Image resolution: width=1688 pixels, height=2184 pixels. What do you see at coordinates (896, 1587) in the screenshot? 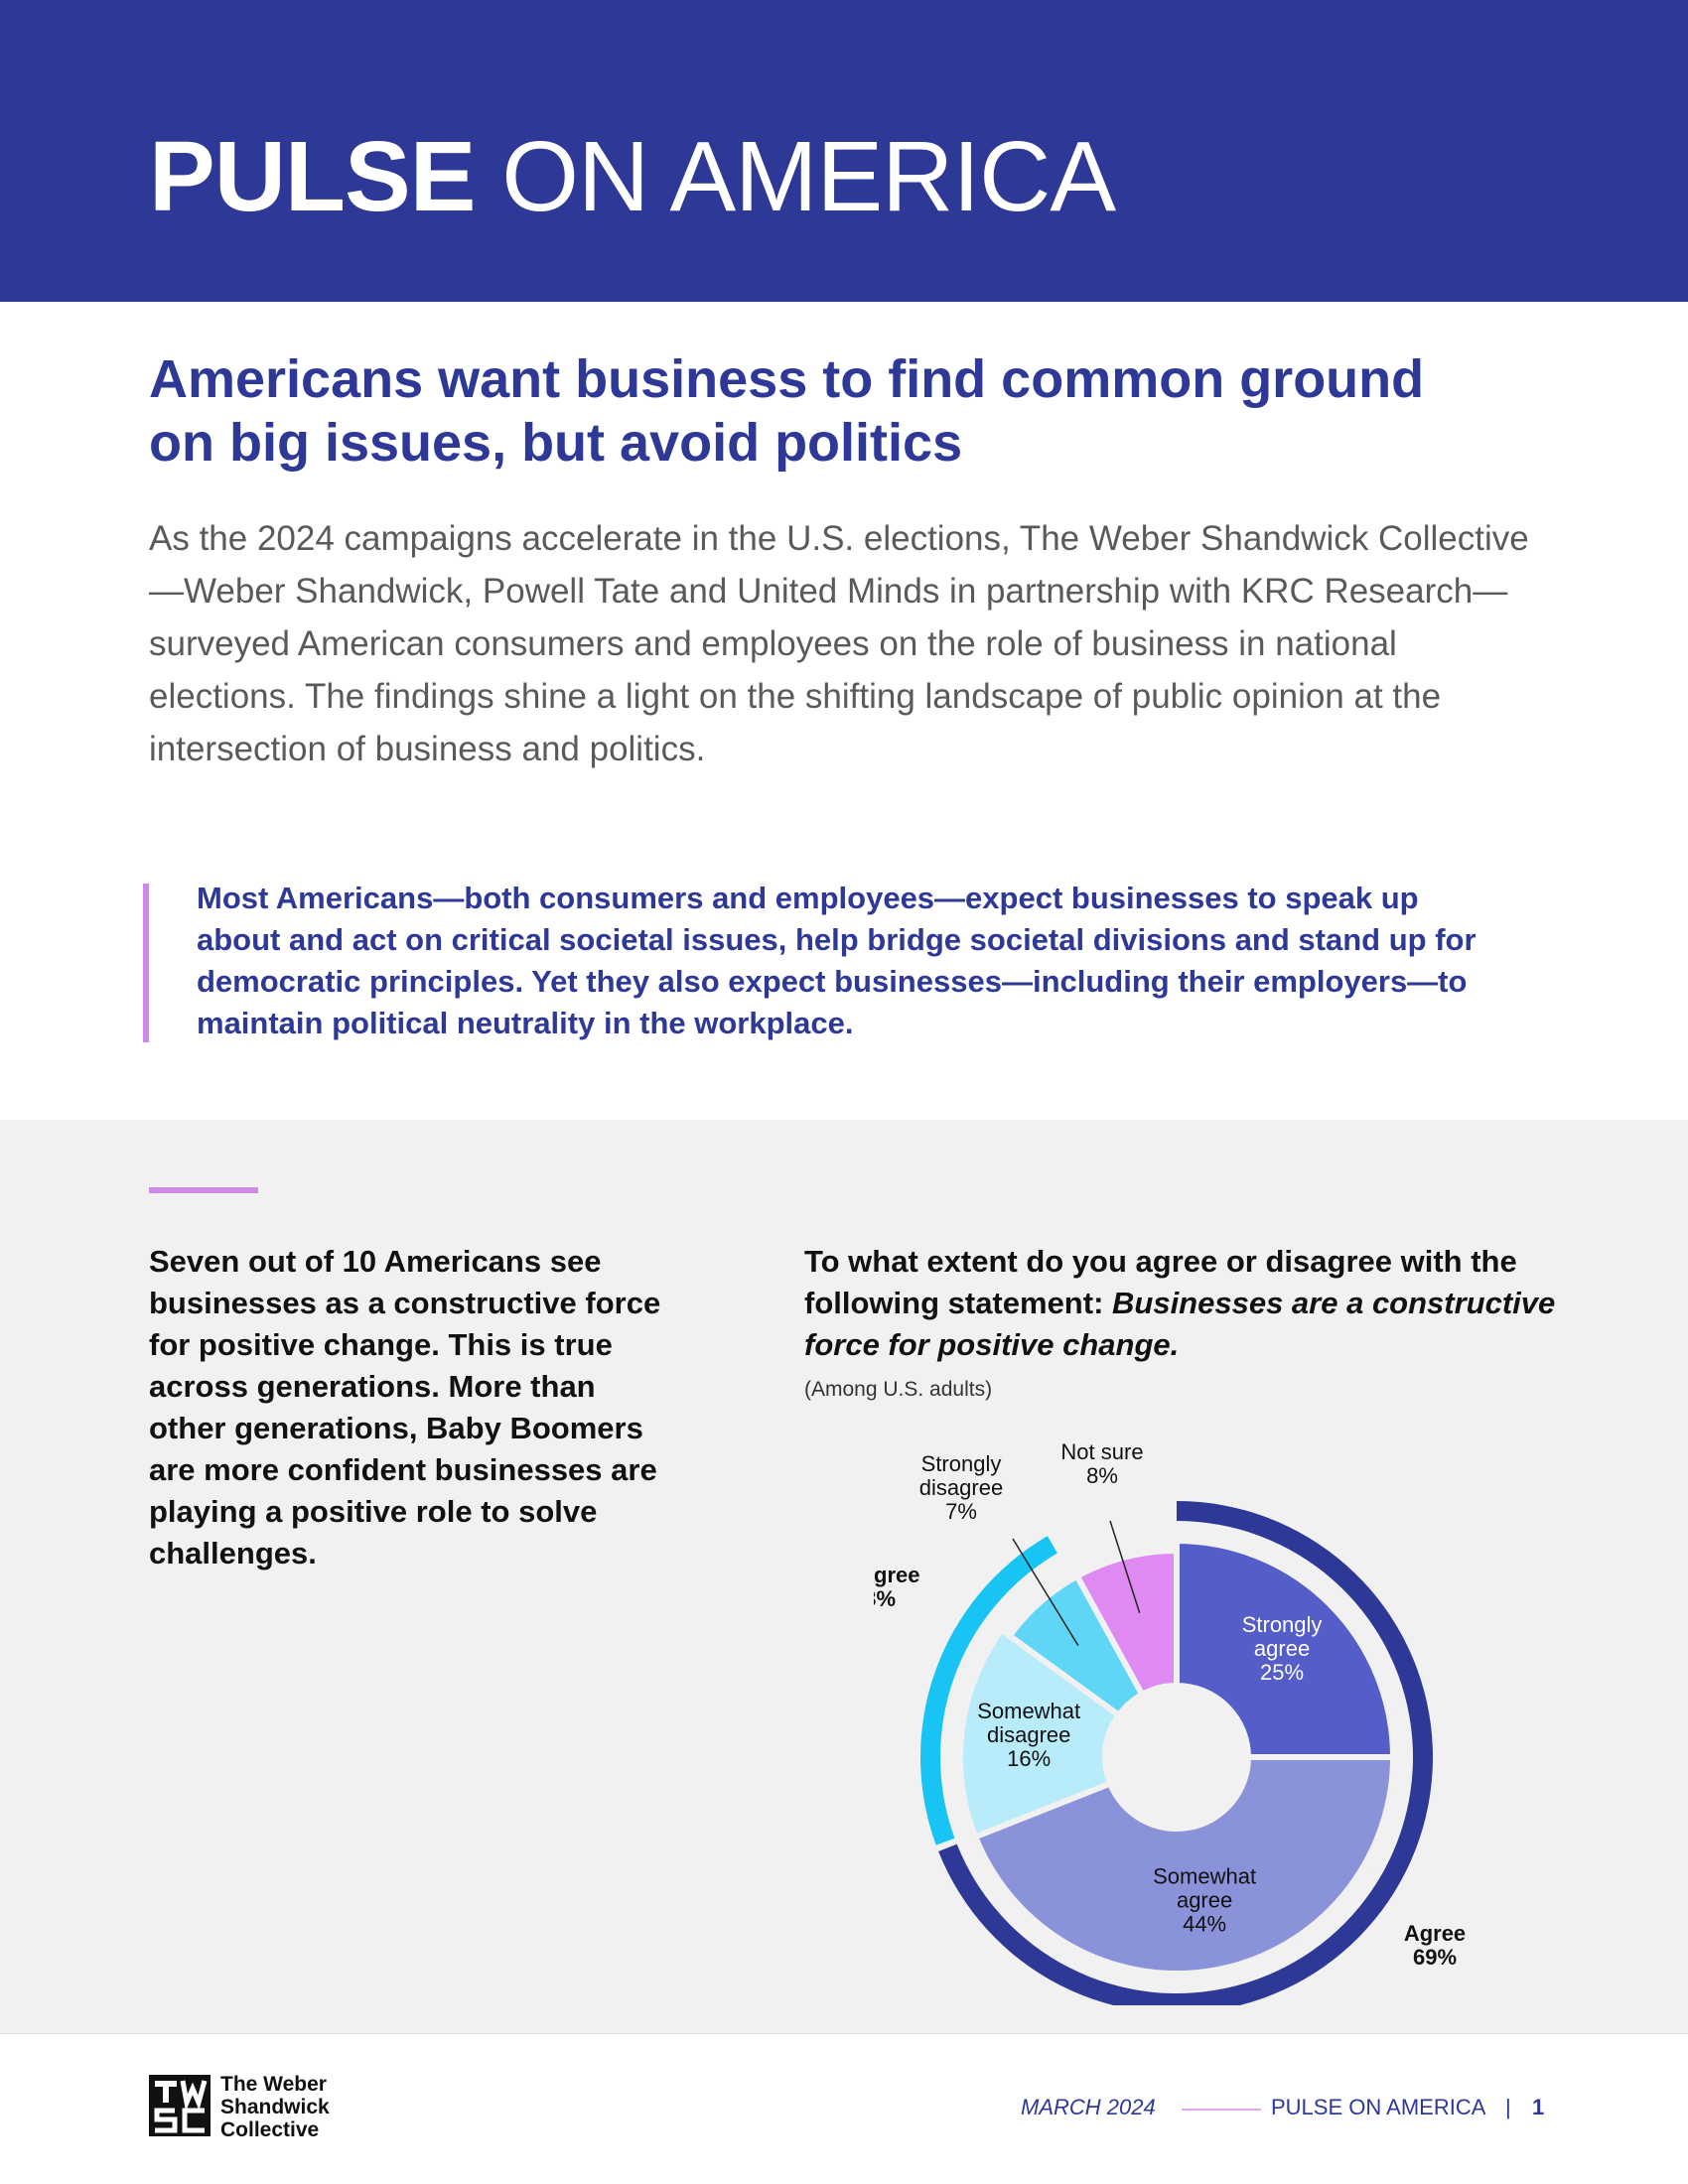
I see `group-label-disagree: Disagree23%` at bounding box center [896, 1587].